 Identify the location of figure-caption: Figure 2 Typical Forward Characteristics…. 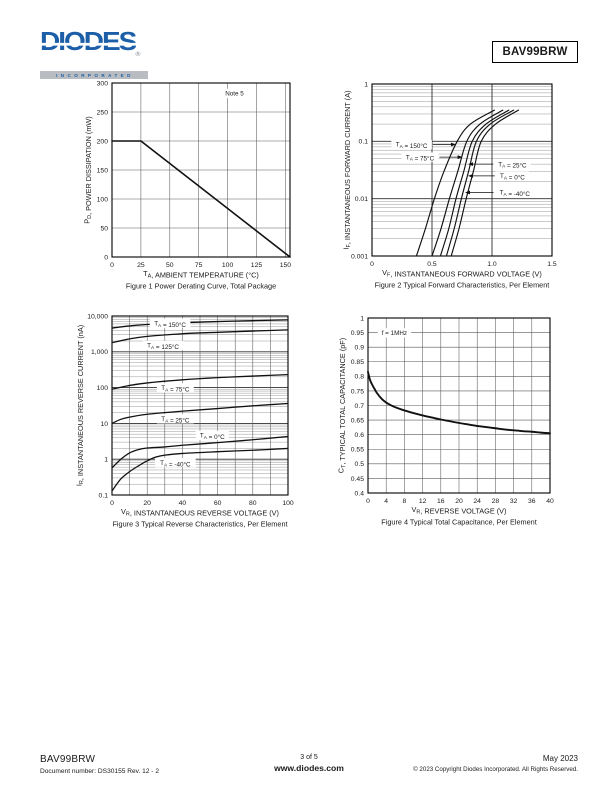
(462, 285).